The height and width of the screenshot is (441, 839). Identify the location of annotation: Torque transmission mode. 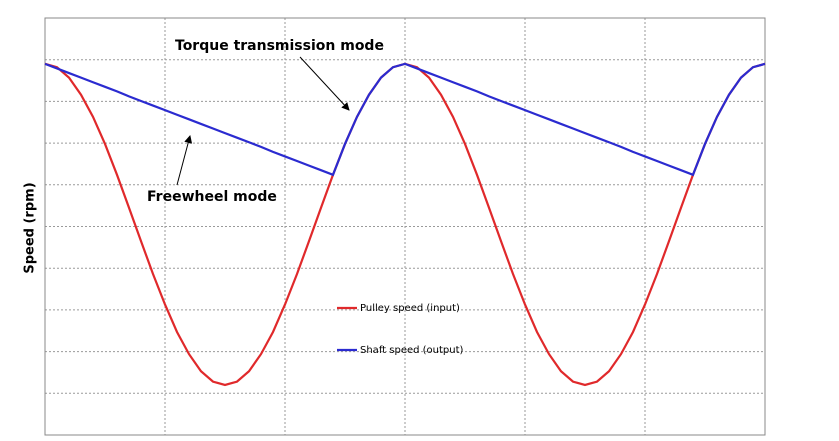
(279, 46).